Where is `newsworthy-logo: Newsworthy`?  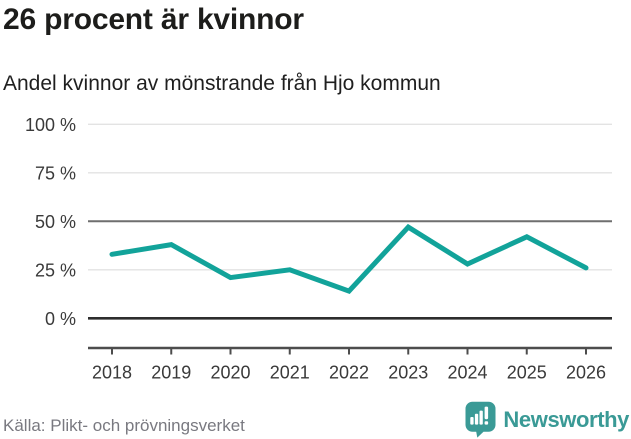 newsworthy-logo: Newsworthy is located at coordinates (547, 419).